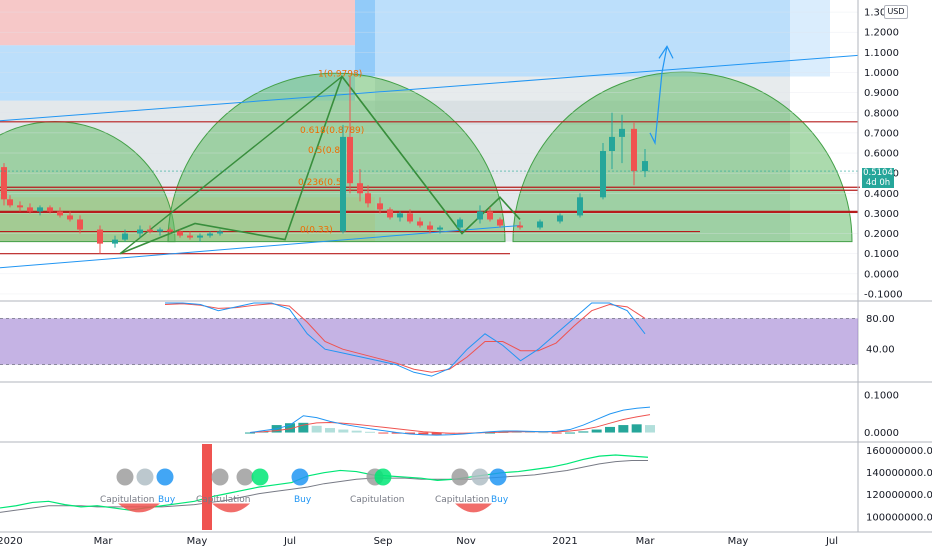  I want to click on projection-arrow-line, so click(658, 96).